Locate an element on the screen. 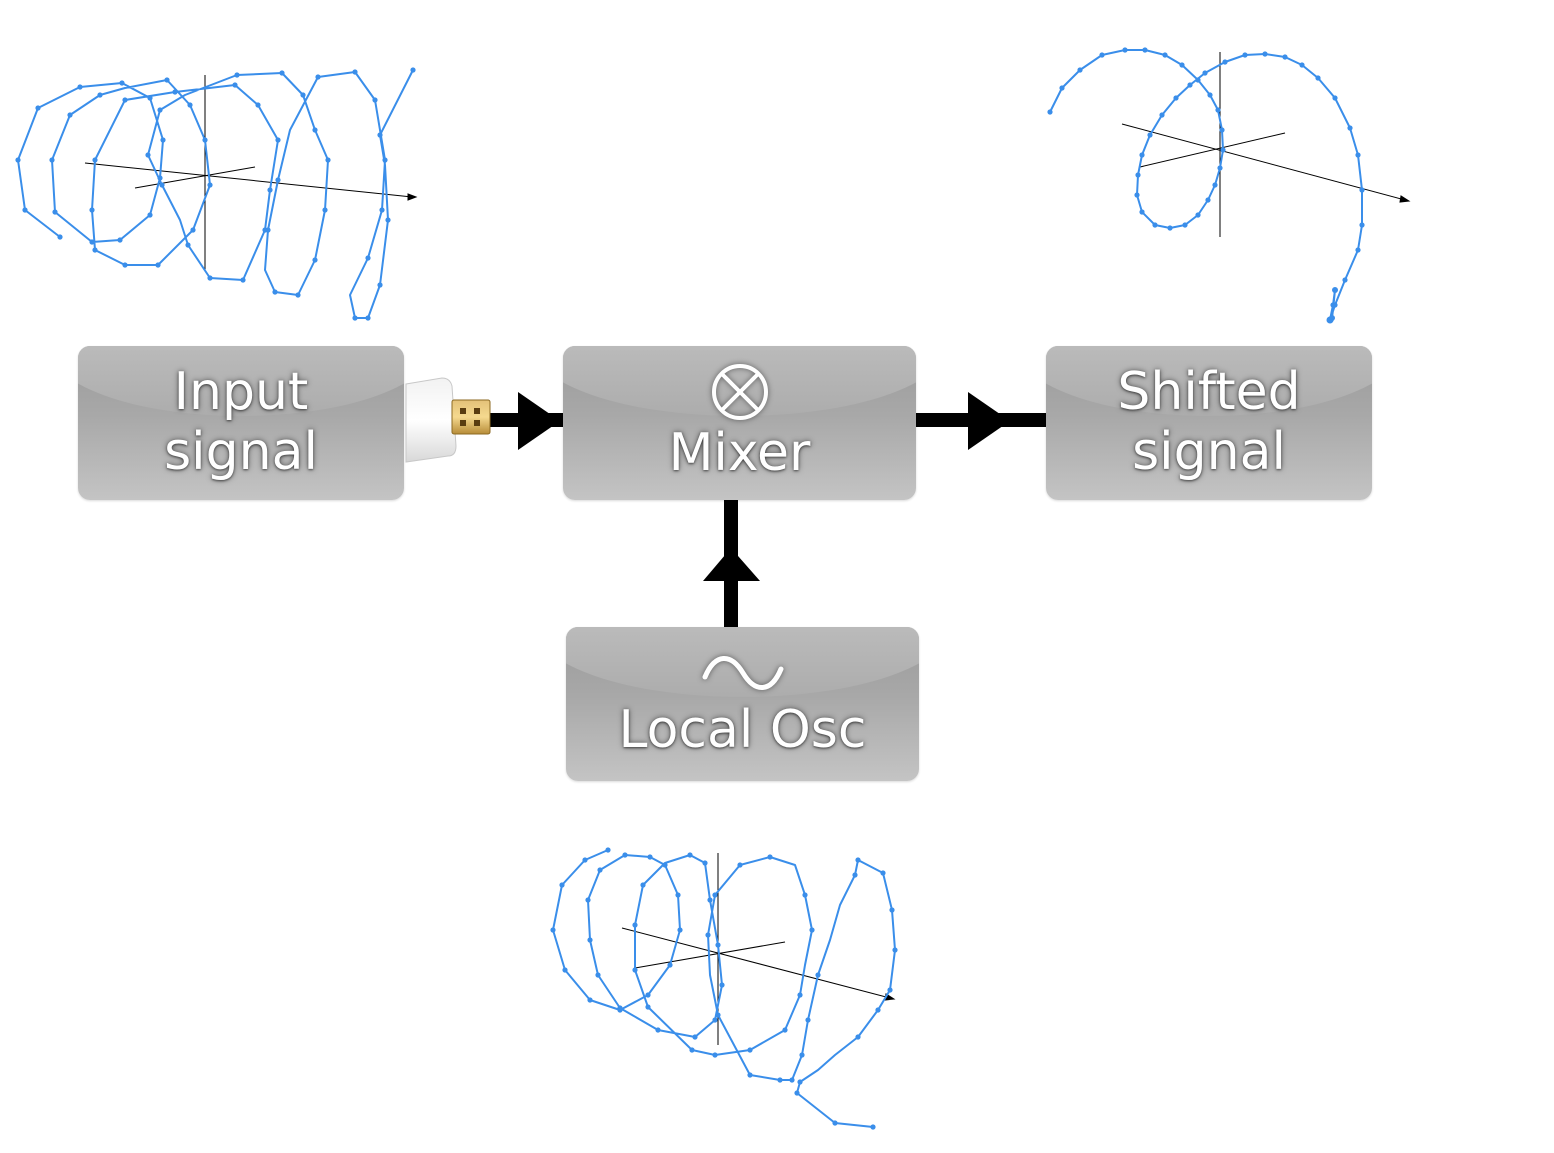 The image size is (1554, 1153). shifted-signal-block: Shifted signal is located at coordinates (1209, 423).